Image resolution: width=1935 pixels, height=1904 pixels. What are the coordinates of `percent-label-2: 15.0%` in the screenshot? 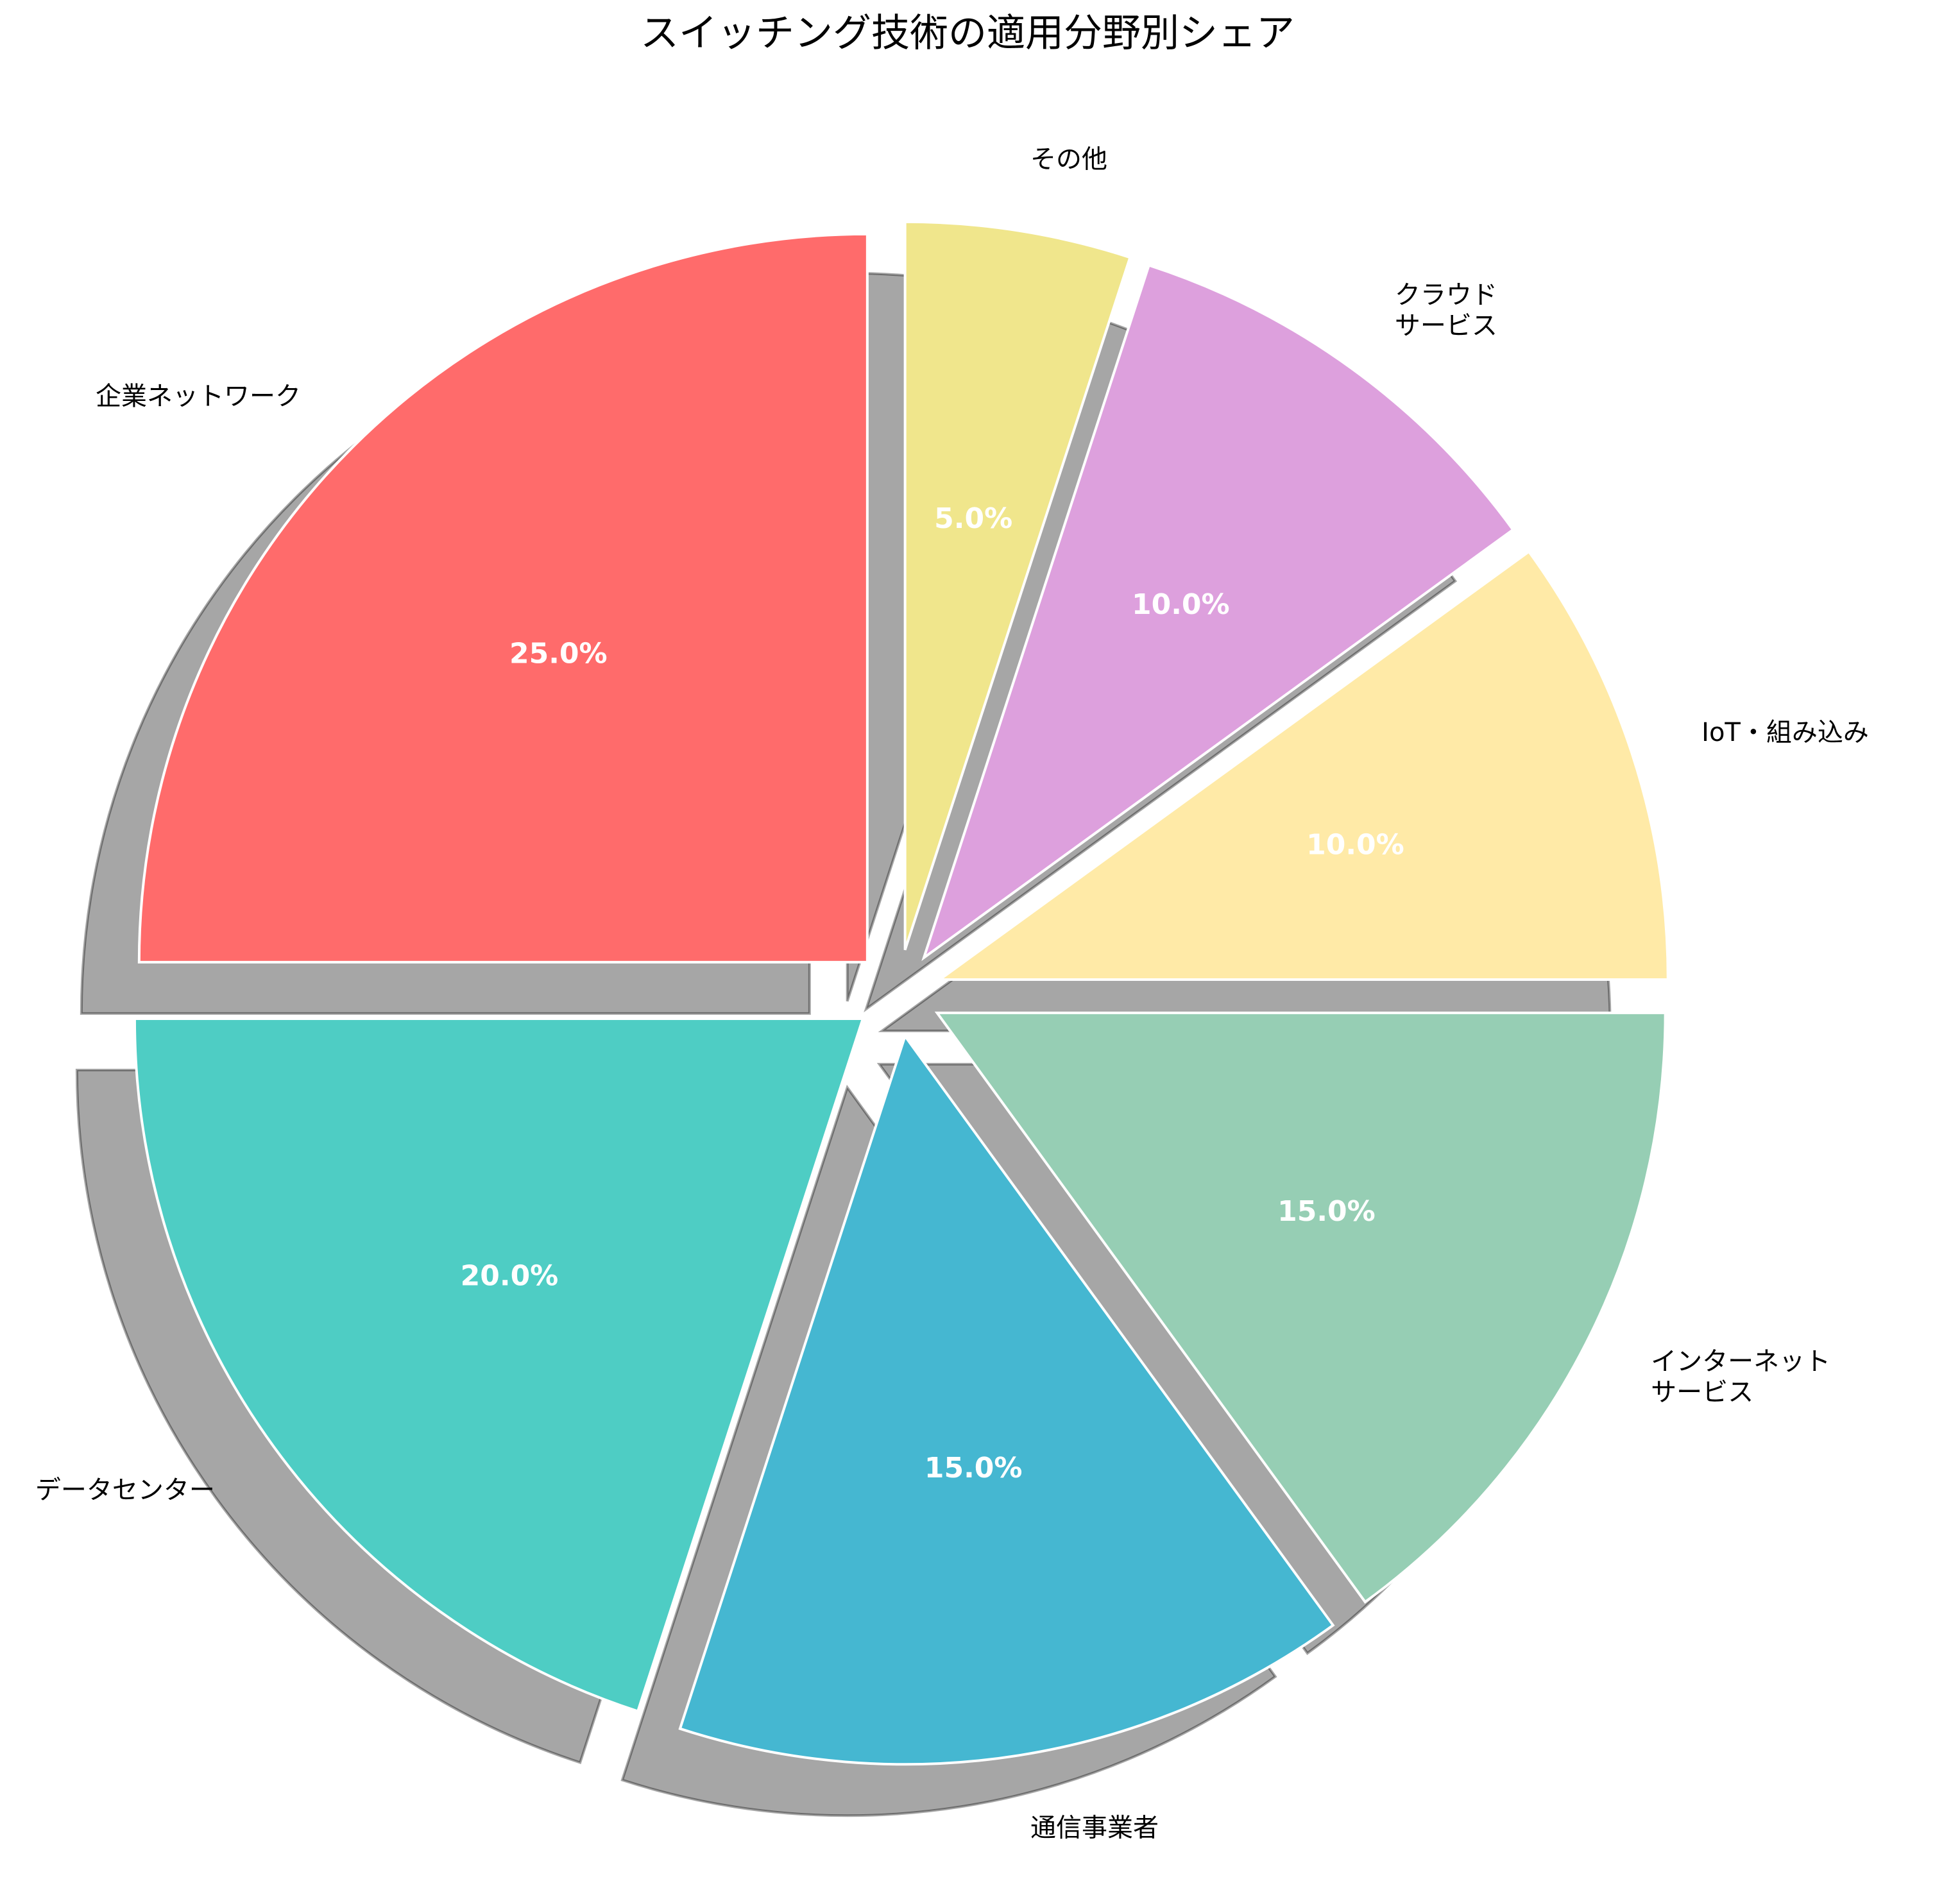 It's located at (974, 1468).